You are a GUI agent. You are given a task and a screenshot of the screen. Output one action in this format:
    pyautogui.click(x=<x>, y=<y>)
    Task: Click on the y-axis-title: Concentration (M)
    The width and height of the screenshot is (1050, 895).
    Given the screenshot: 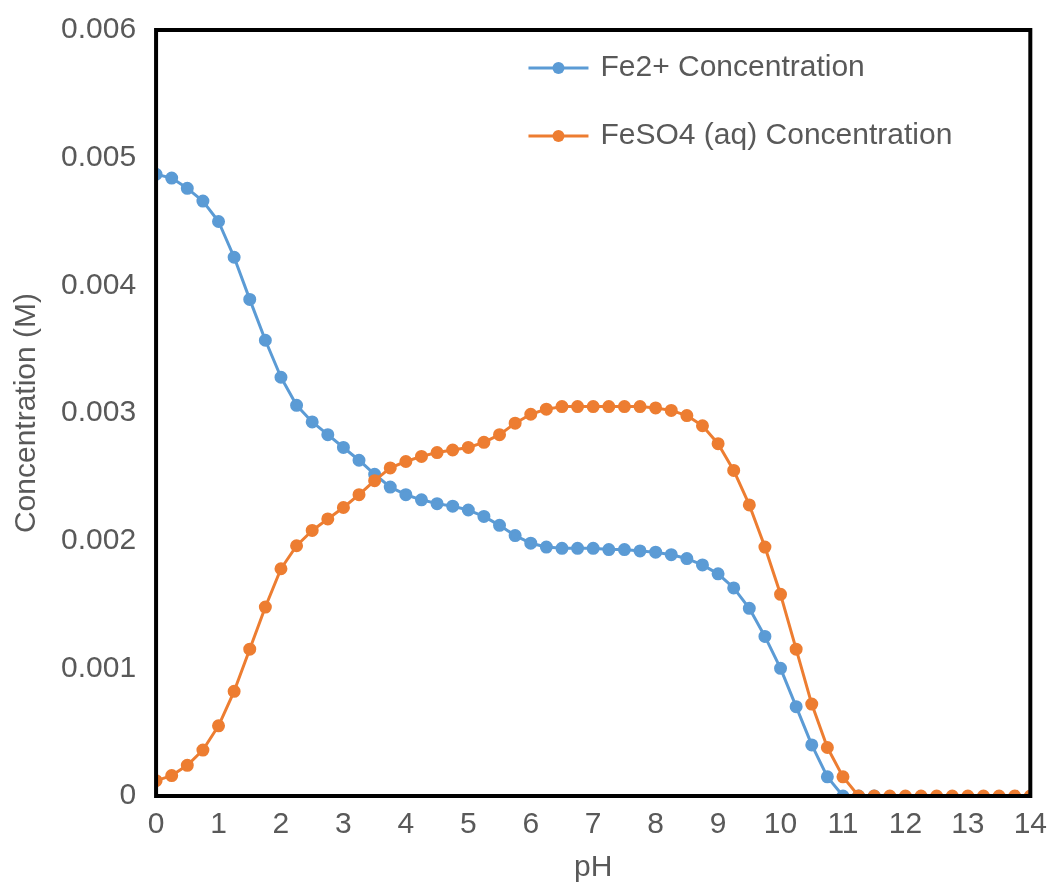 What is the action you would take?
    pyautogui.click(x=25, y=413)
    